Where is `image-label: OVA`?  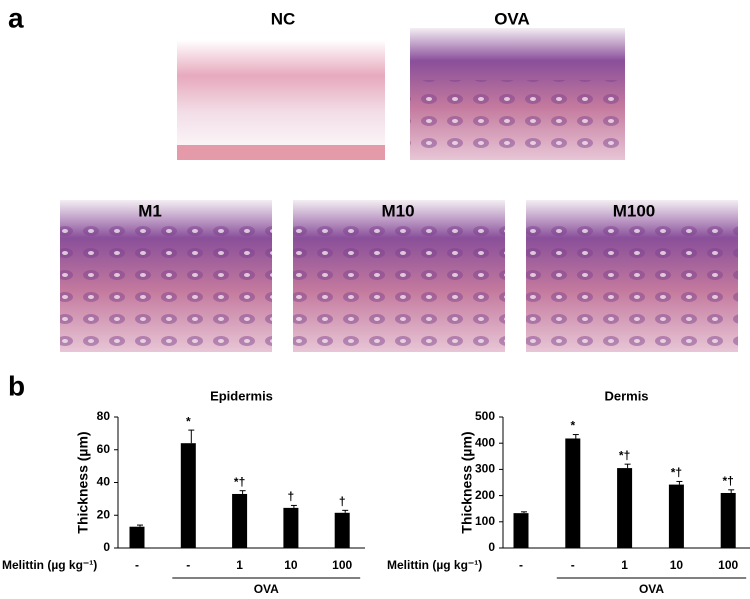 image-label: OVA is located at coordinates (512, 18).